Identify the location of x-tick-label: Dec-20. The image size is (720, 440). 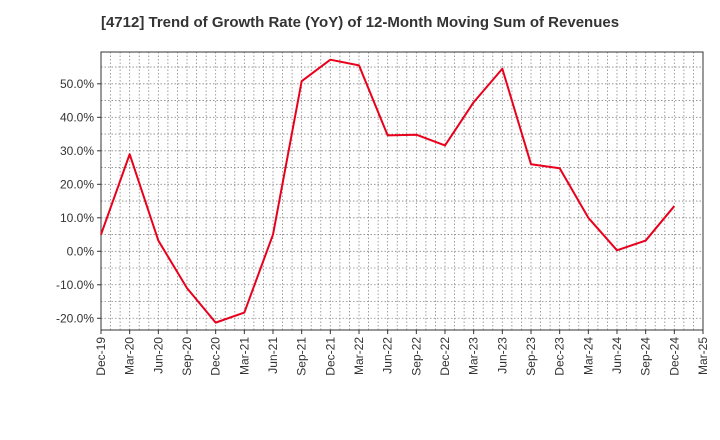
(216, 356).